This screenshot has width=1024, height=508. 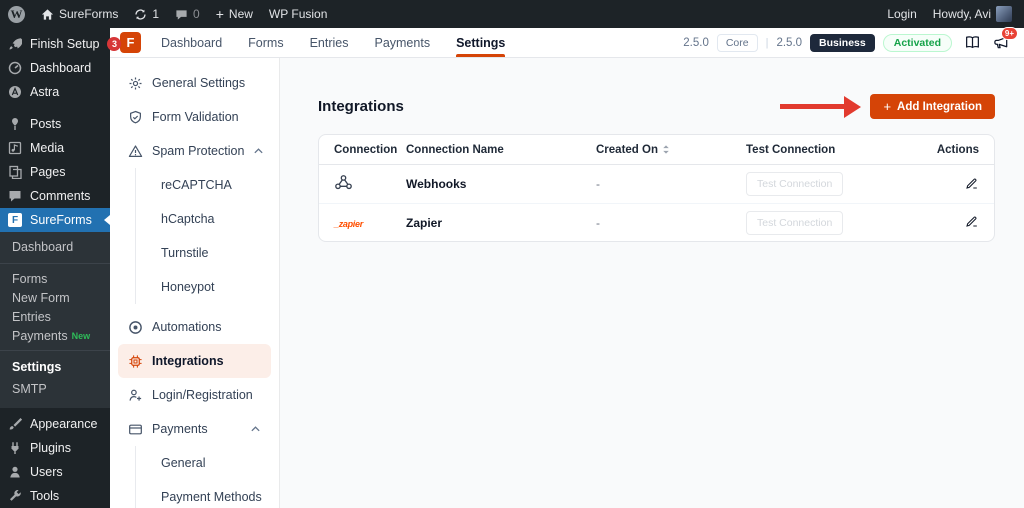 What do you see at coordinates (455, 149) in the screenshot?
I see `column-header-connection-name: Connection Name` at bounding box center [455, 149].